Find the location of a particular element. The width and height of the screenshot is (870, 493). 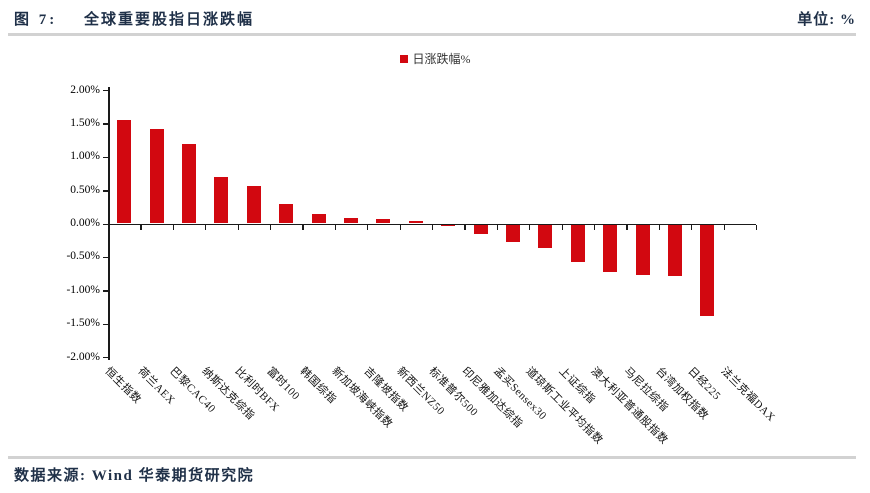

bar-比利时BFX is located at coordinates (253, 205).